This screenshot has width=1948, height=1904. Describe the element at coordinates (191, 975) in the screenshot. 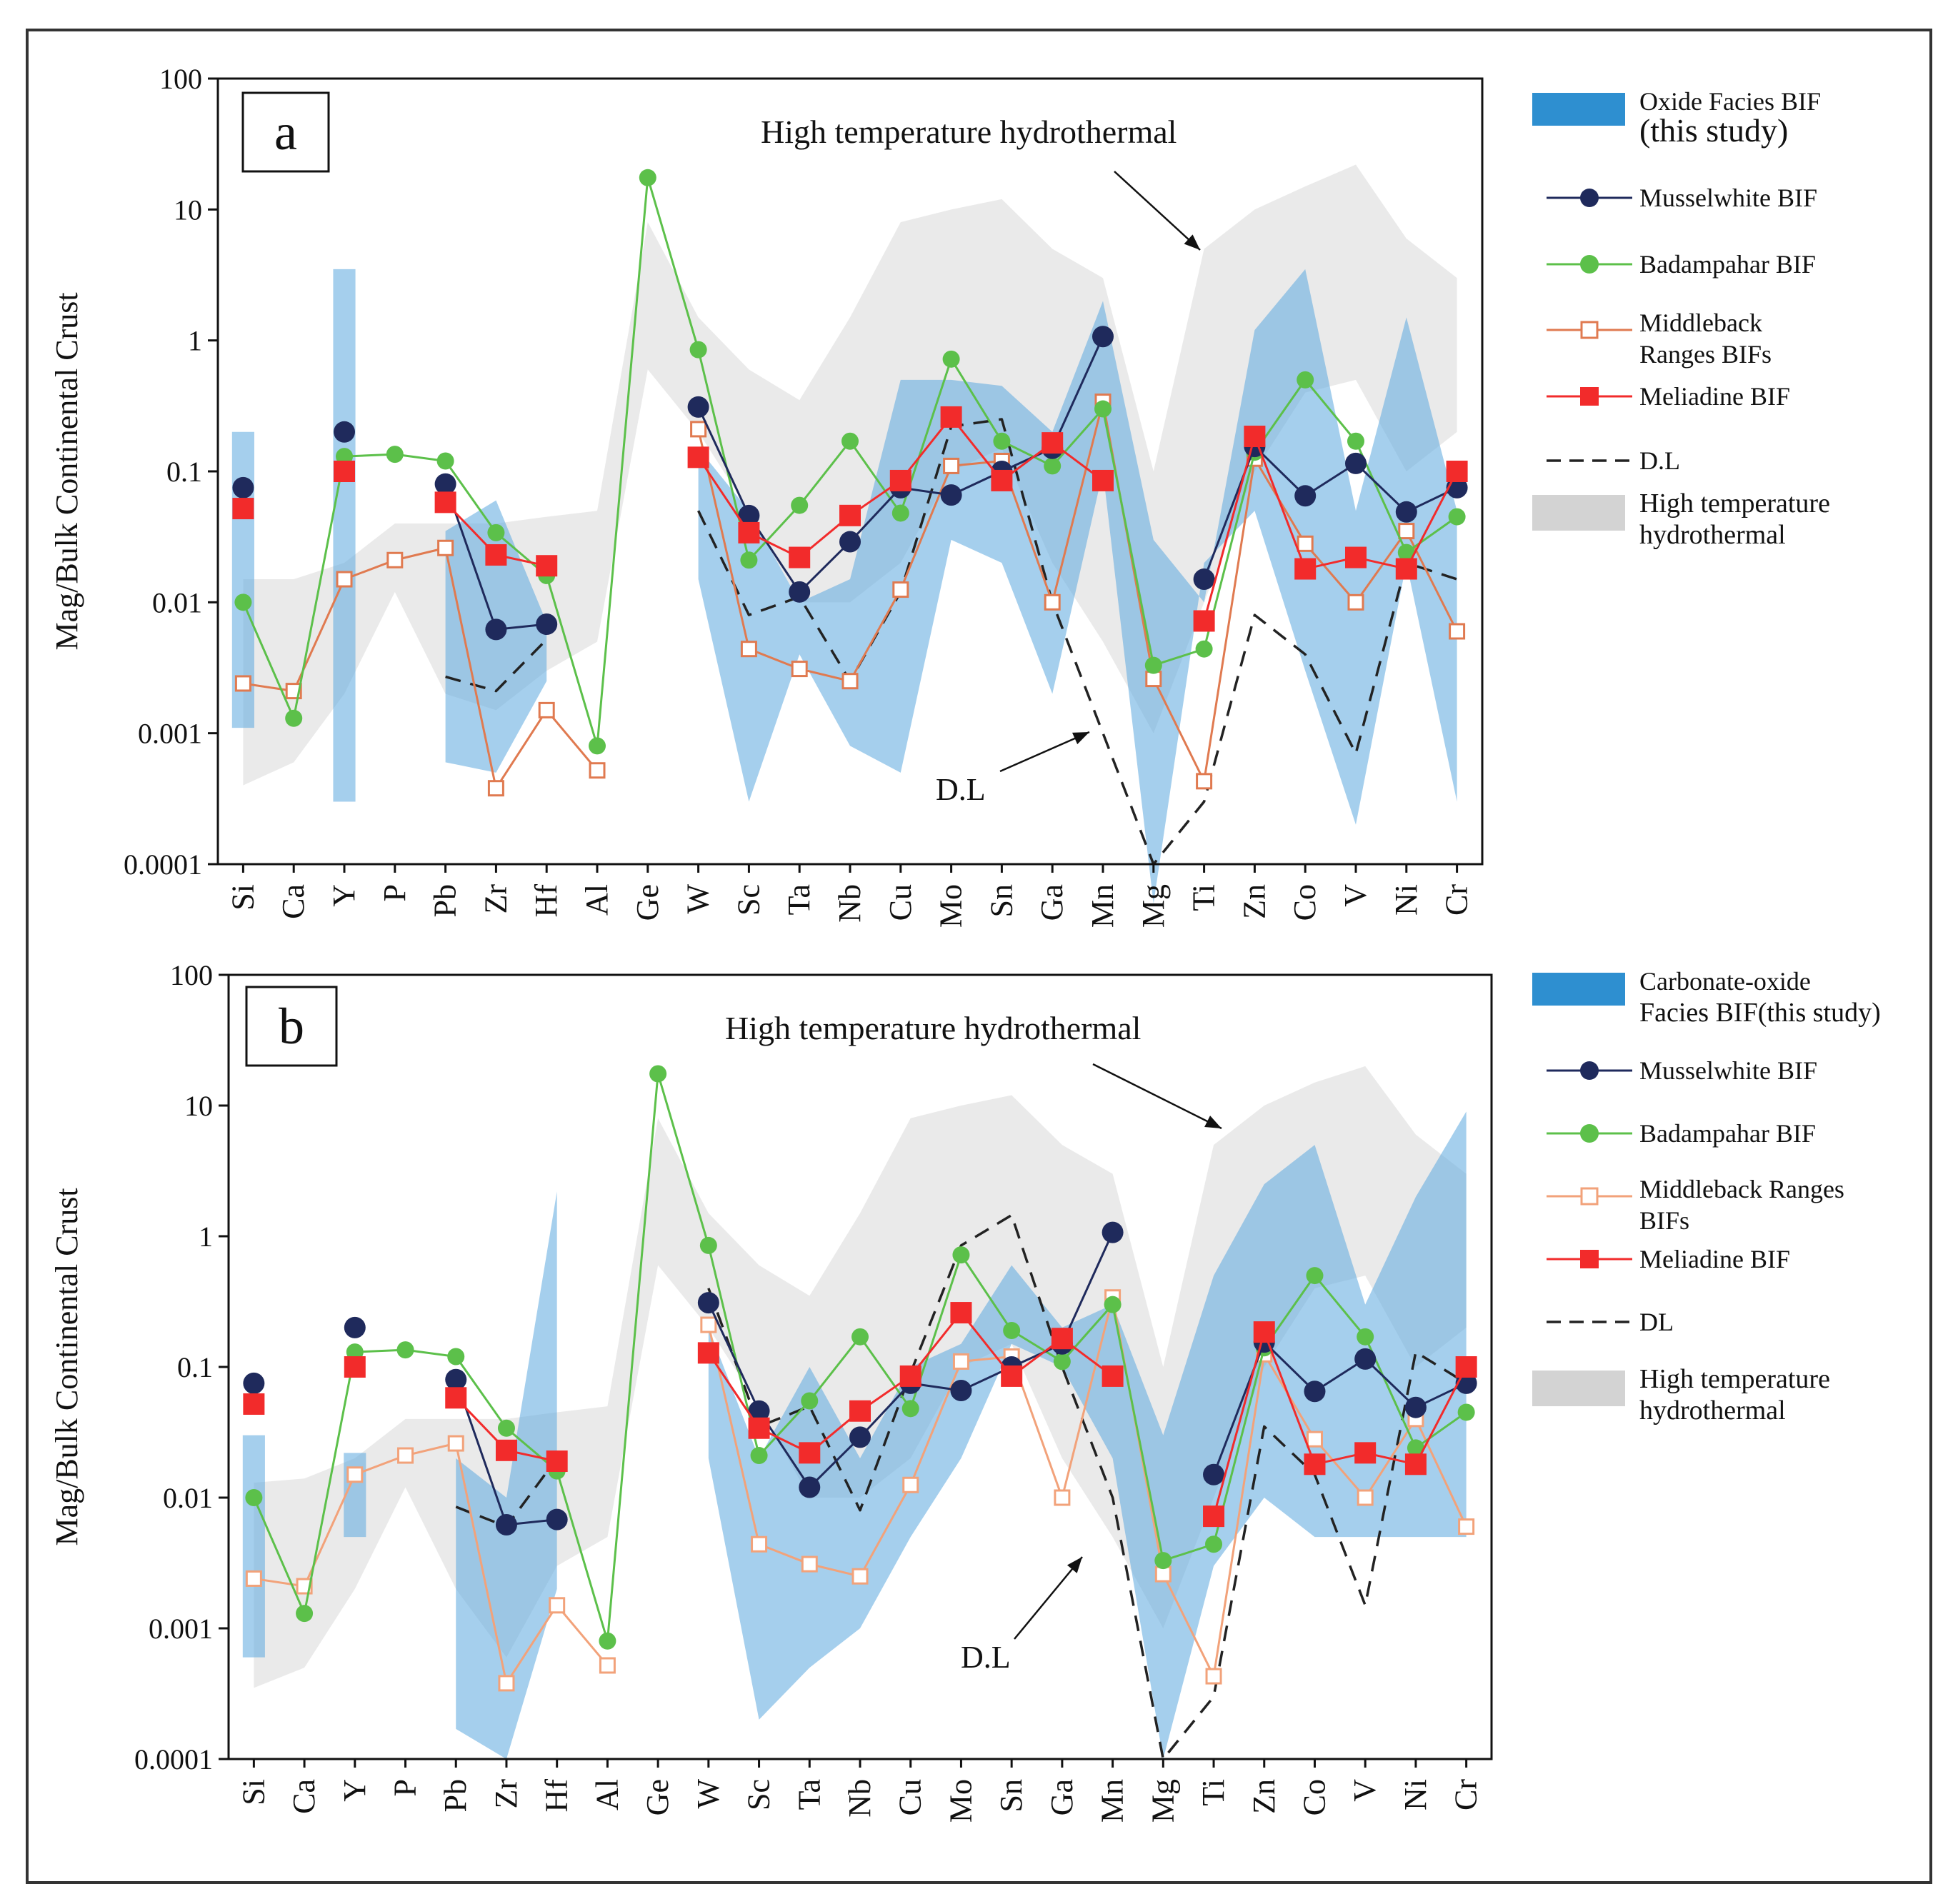

I see `y-tick-label: 100` at that location.